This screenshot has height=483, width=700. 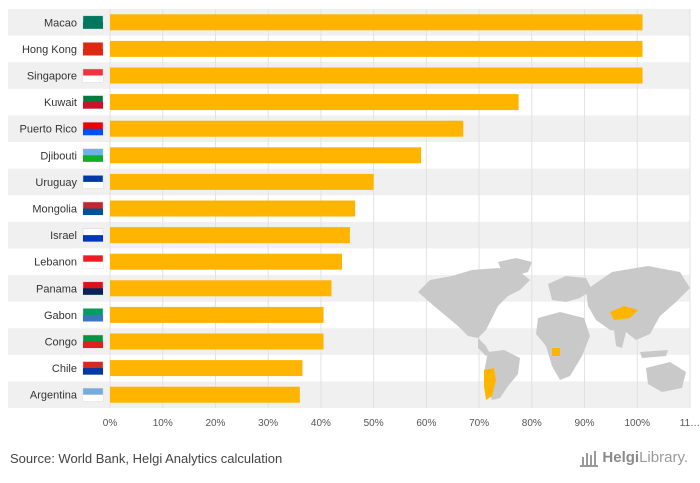 I want to click on x-tick-label: 70%, so click(x=479, y=423).